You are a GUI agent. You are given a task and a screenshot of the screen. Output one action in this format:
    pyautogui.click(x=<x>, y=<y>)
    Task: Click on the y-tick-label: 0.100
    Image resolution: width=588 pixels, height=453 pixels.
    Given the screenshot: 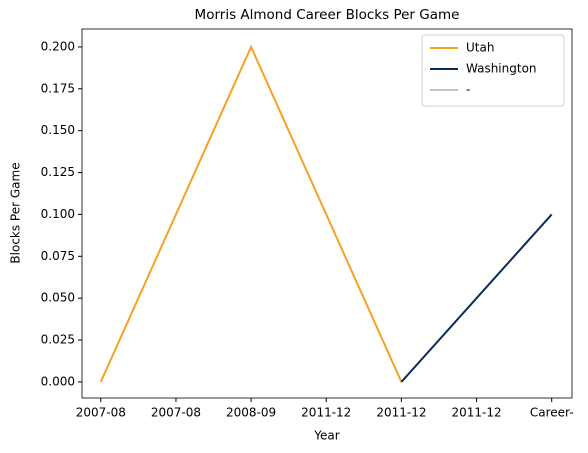 What is the action you would take?
    pyautogui.click(x=58, y=214)
    